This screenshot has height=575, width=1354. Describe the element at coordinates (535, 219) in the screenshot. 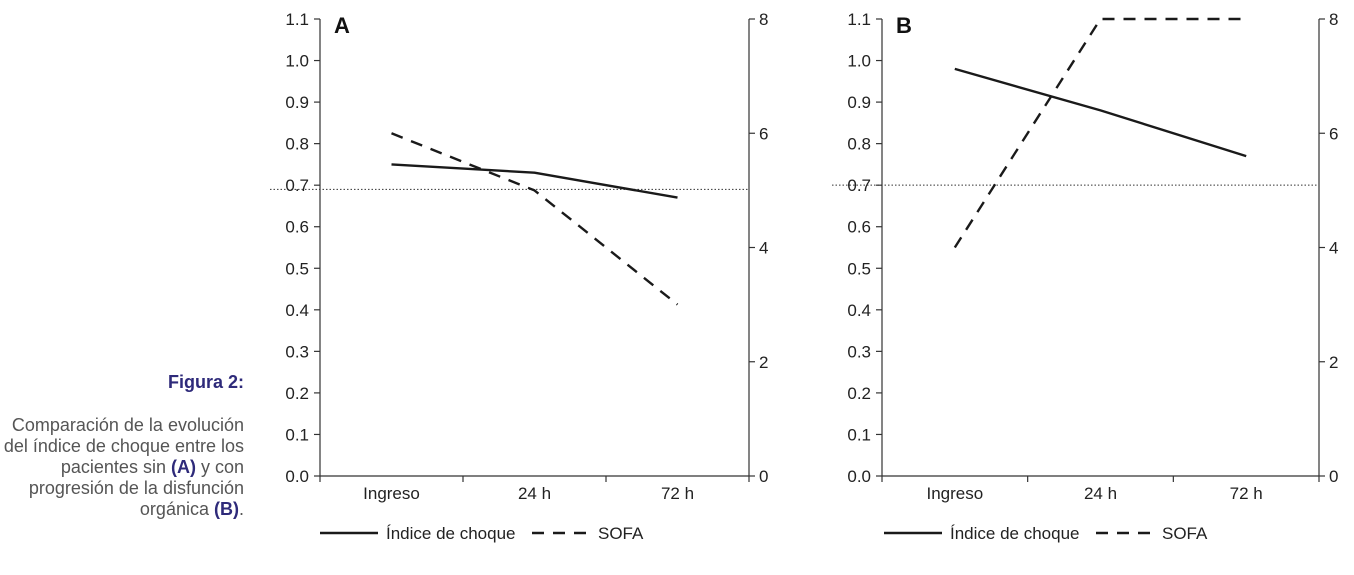

I see `series-line-sofa` at that location.